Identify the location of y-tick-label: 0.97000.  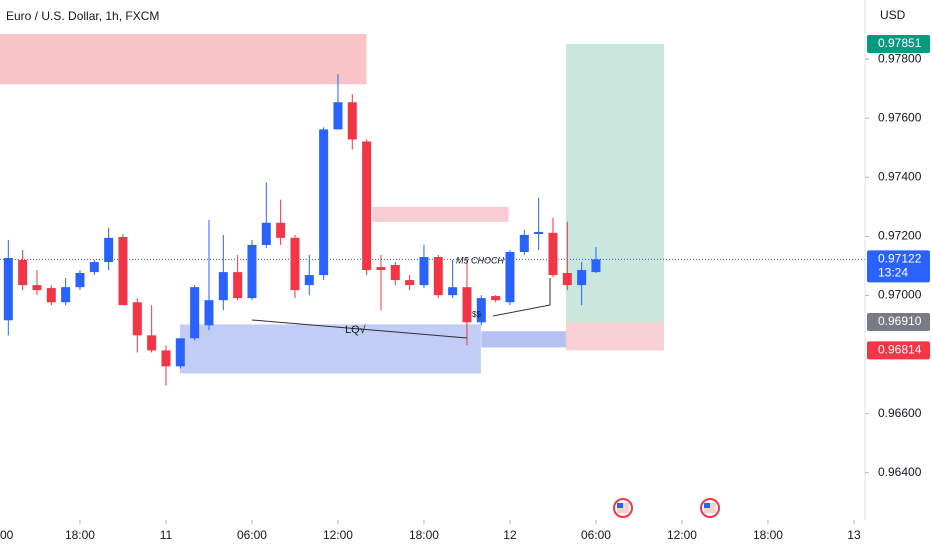
(900, 295).